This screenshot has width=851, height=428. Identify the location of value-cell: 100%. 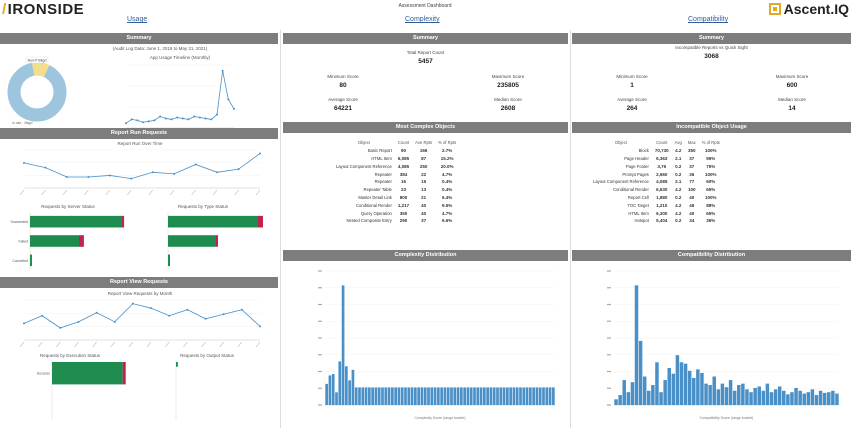
(711, 151).